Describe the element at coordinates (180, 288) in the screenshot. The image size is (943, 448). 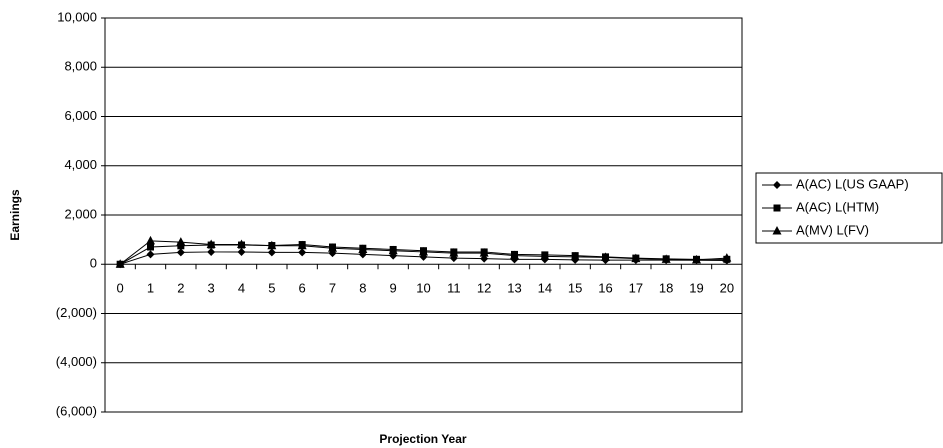
I see `x-tick-label: 2` at that location.